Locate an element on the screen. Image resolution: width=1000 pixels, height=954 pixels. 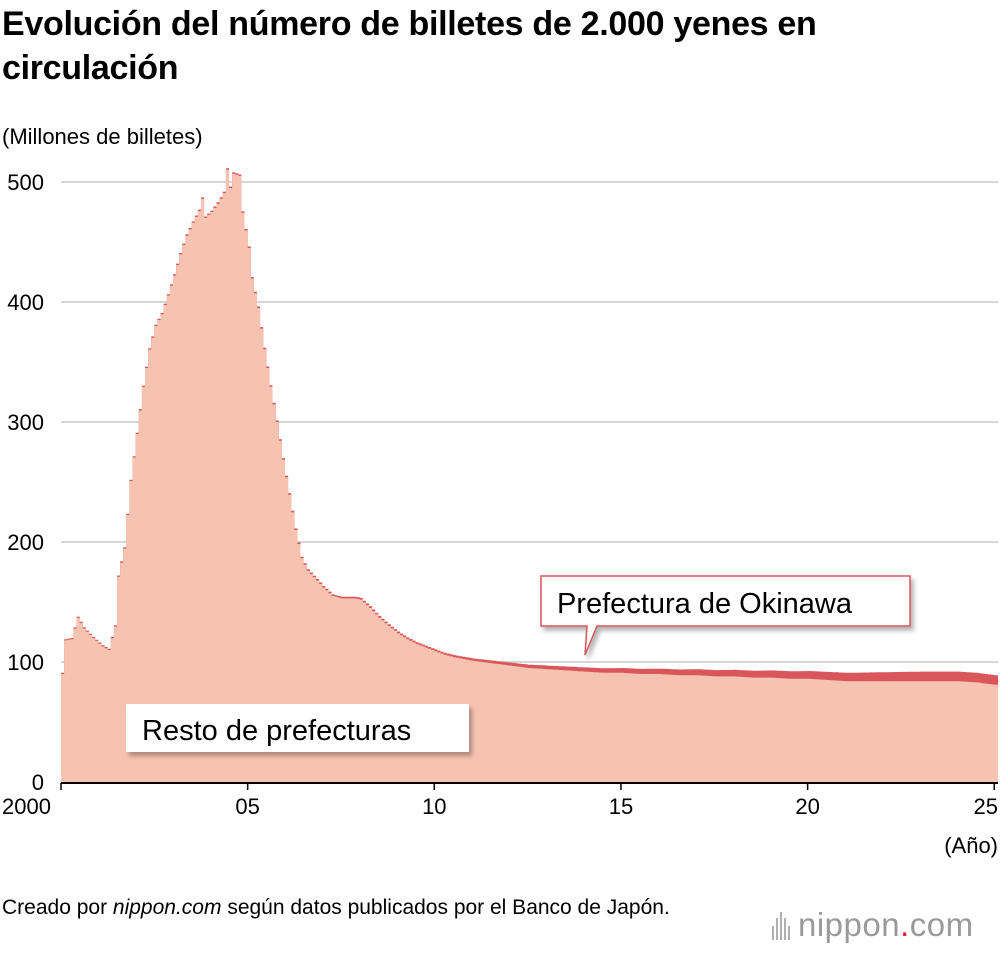
y-tick-label-0: 0 is located at coordinates (38, 782).